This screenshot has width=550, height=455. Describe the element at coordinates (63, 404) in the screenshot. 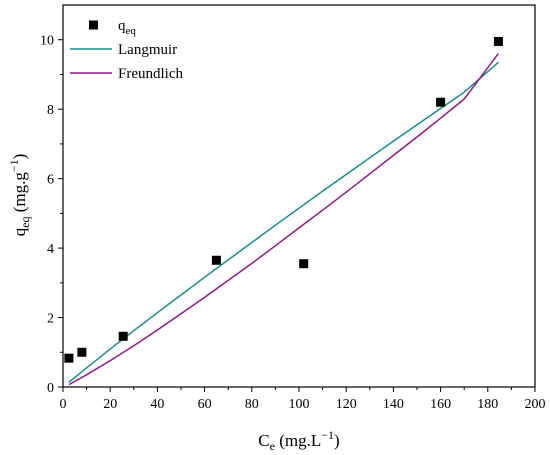

I see `x-tick-label: 0` at that location.